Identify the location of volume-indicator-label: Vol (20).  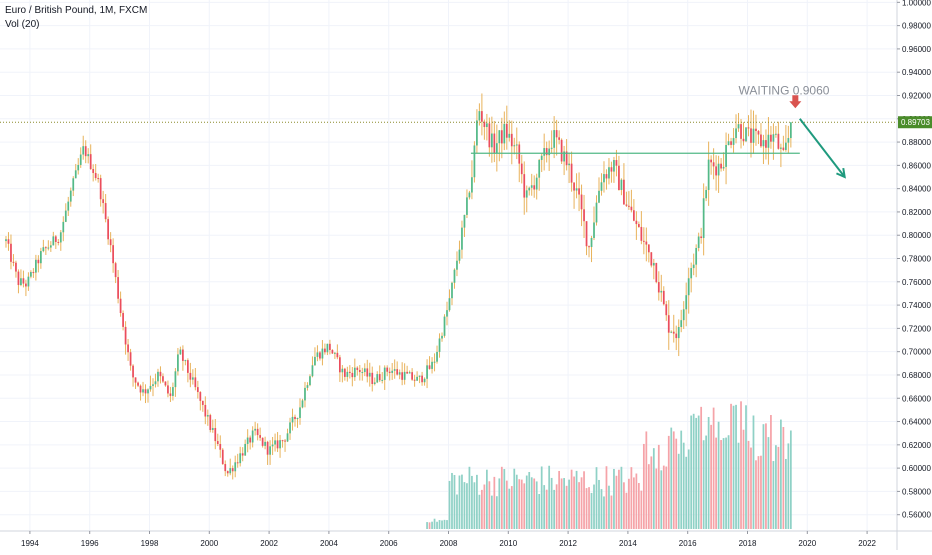
(22, 24).